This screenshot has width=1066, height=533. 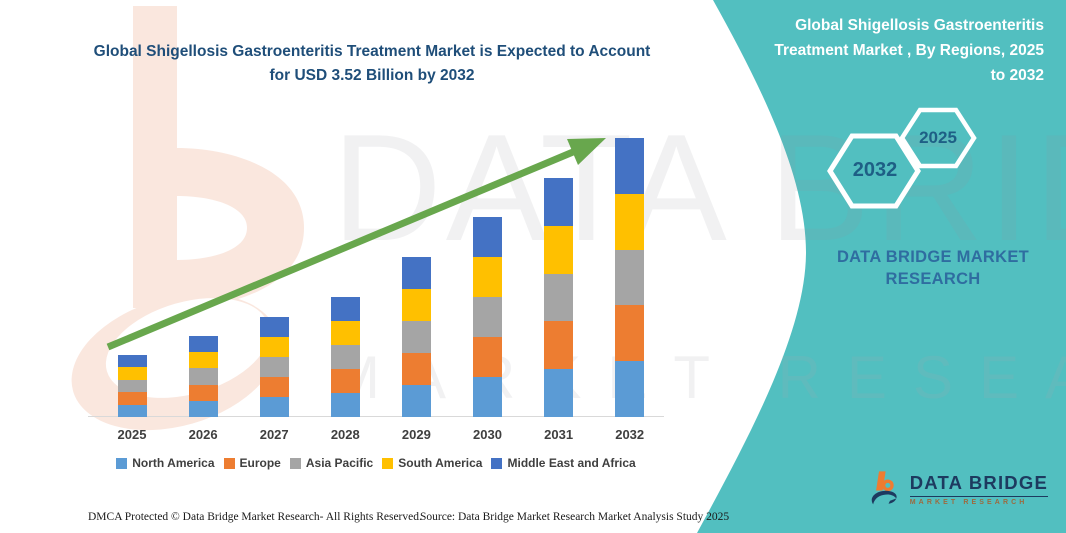 I want to click on side-panel-title-line3: to 2032, so click(x=1017, y=75).